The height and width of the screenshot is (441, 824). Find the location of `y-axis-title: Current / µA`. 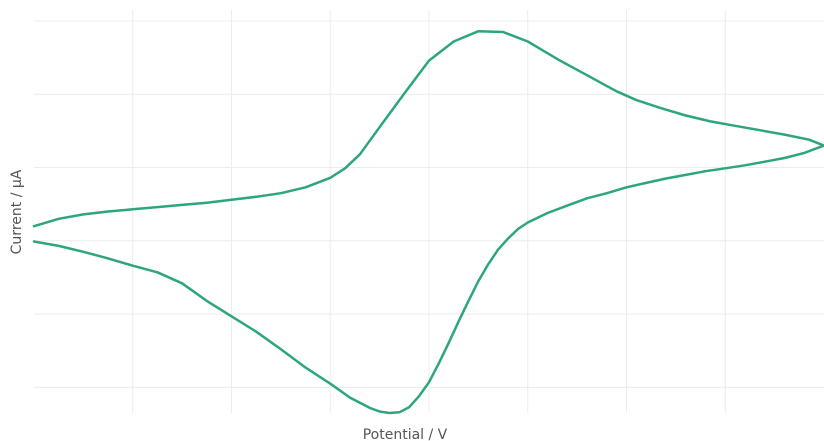

y-axis-title: Current / µA is located at coordinates (17, 211).